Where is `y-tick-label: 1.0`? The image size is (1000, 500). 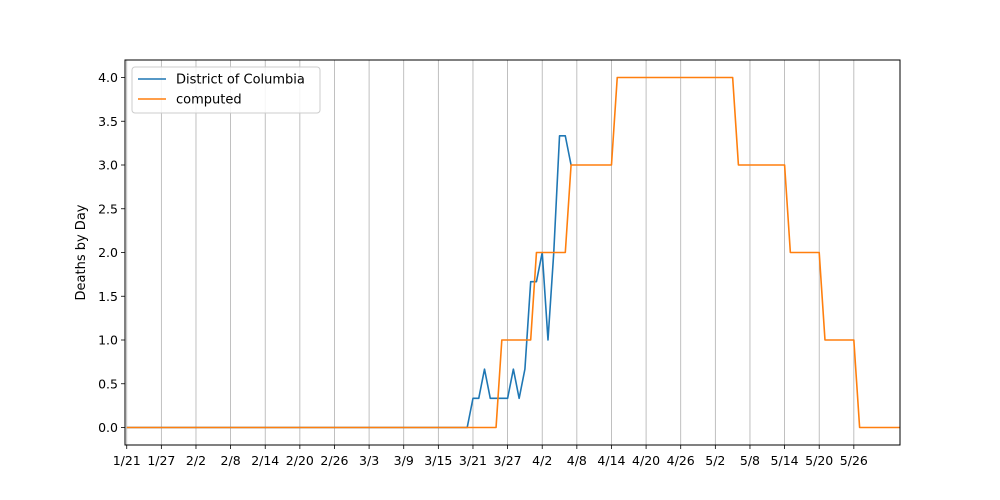
y-tick-label: 1.0 is located at coordinates (108, 340).